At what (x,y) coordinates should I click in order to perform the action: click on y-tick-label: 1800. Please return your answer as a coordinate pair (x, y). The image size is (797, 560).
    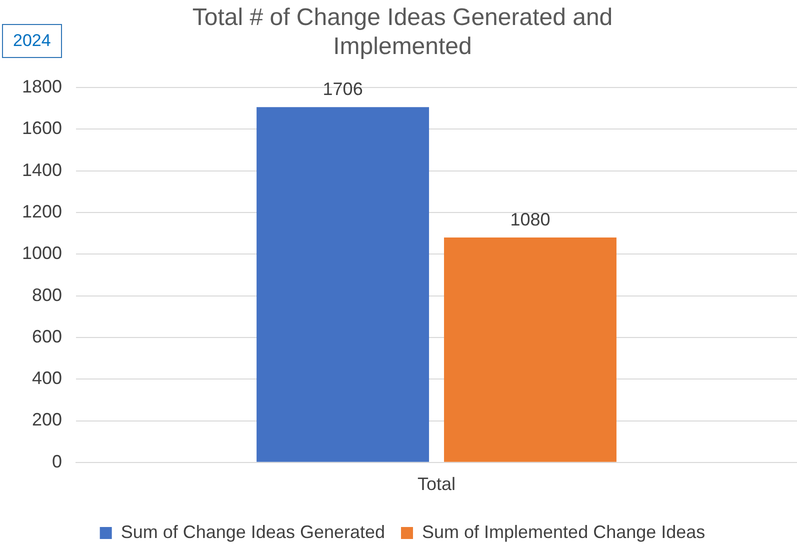
    Looking at the image, I should click on (42, 86).